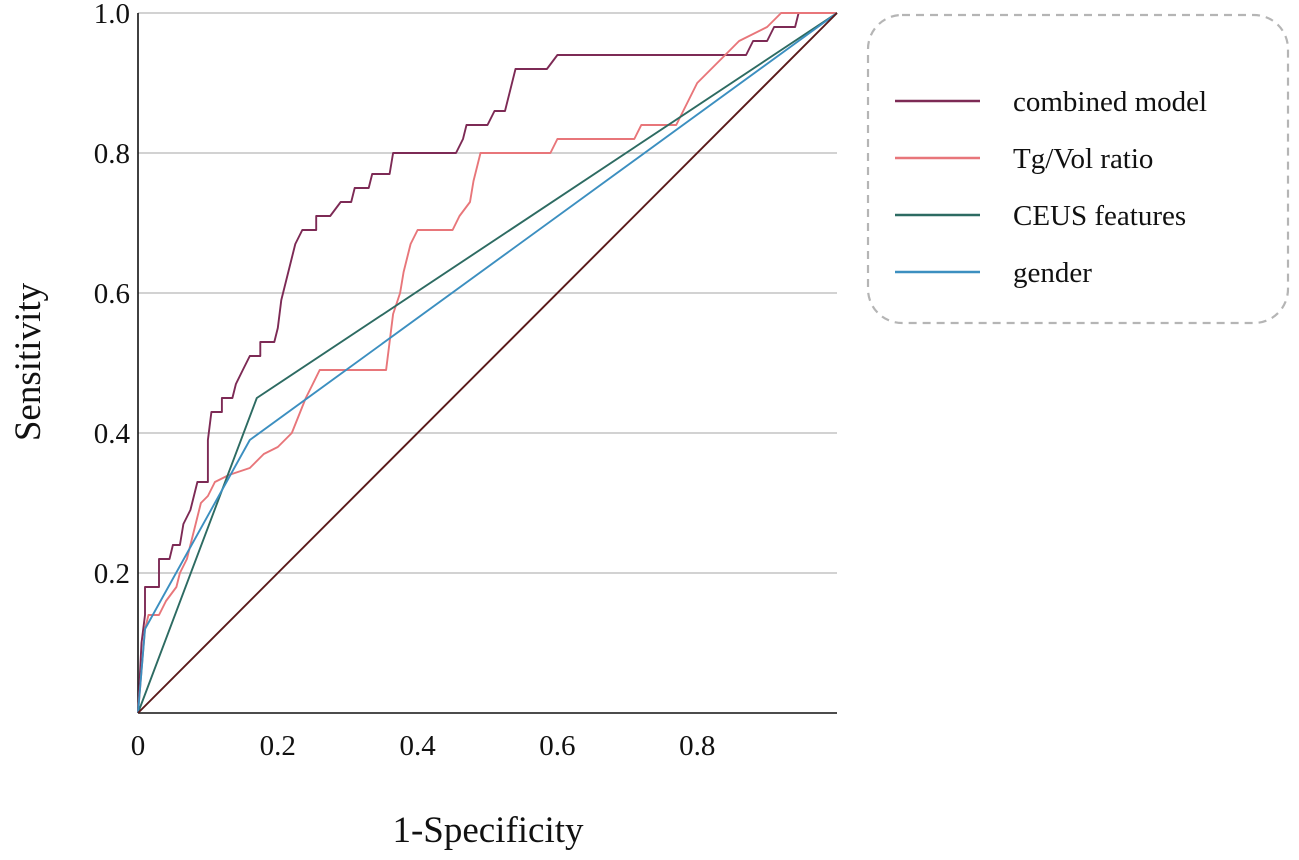 The image size is (1299, 860). Describe the element at coordinates (1052, 273) in the screenshot. I see `legend-label-gender: gender` at that location.